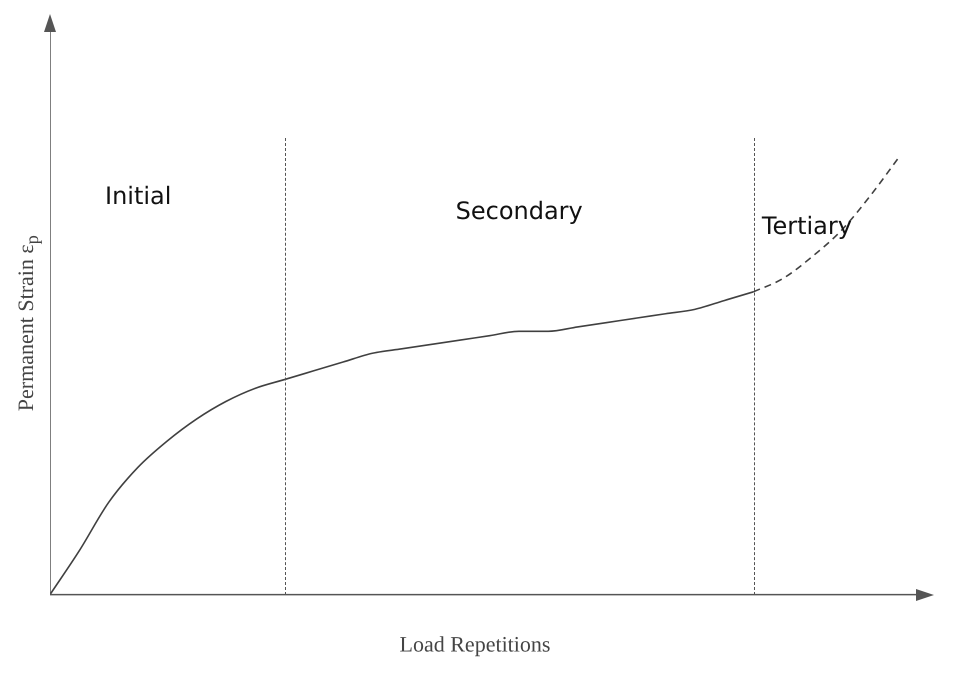  Describe the element at coordinates (138, 196) in the screenshot. I see `annotation: Initial` at that location.